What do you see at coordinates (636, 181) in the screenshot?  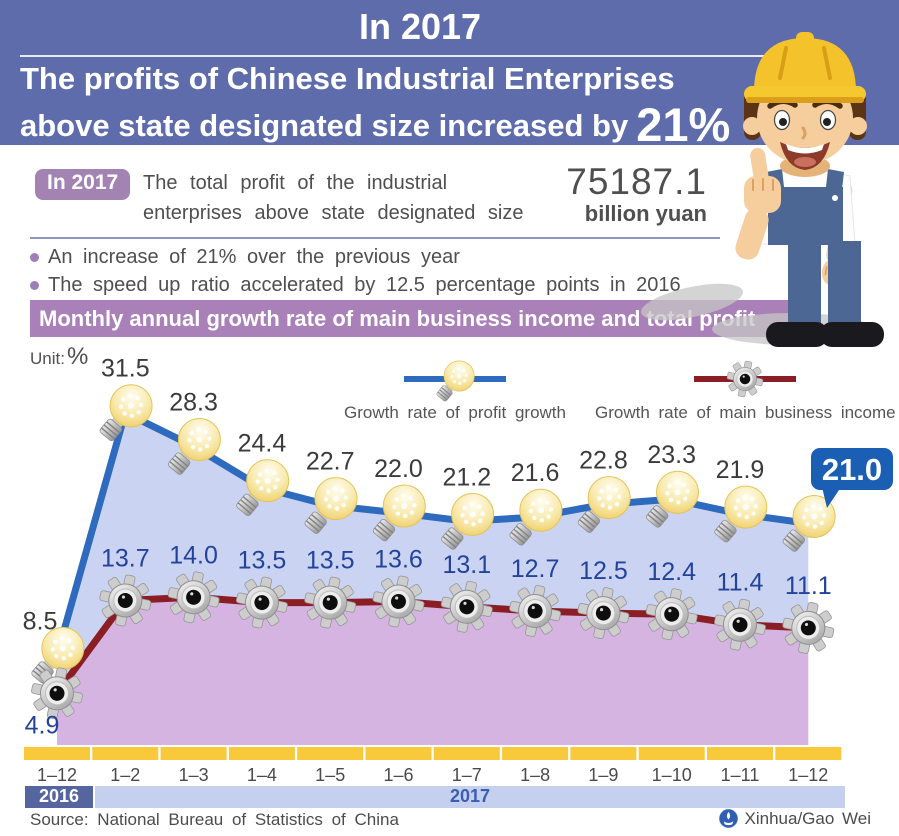 I see `profit-number: 75187.1` at bounding box center [636, 181].